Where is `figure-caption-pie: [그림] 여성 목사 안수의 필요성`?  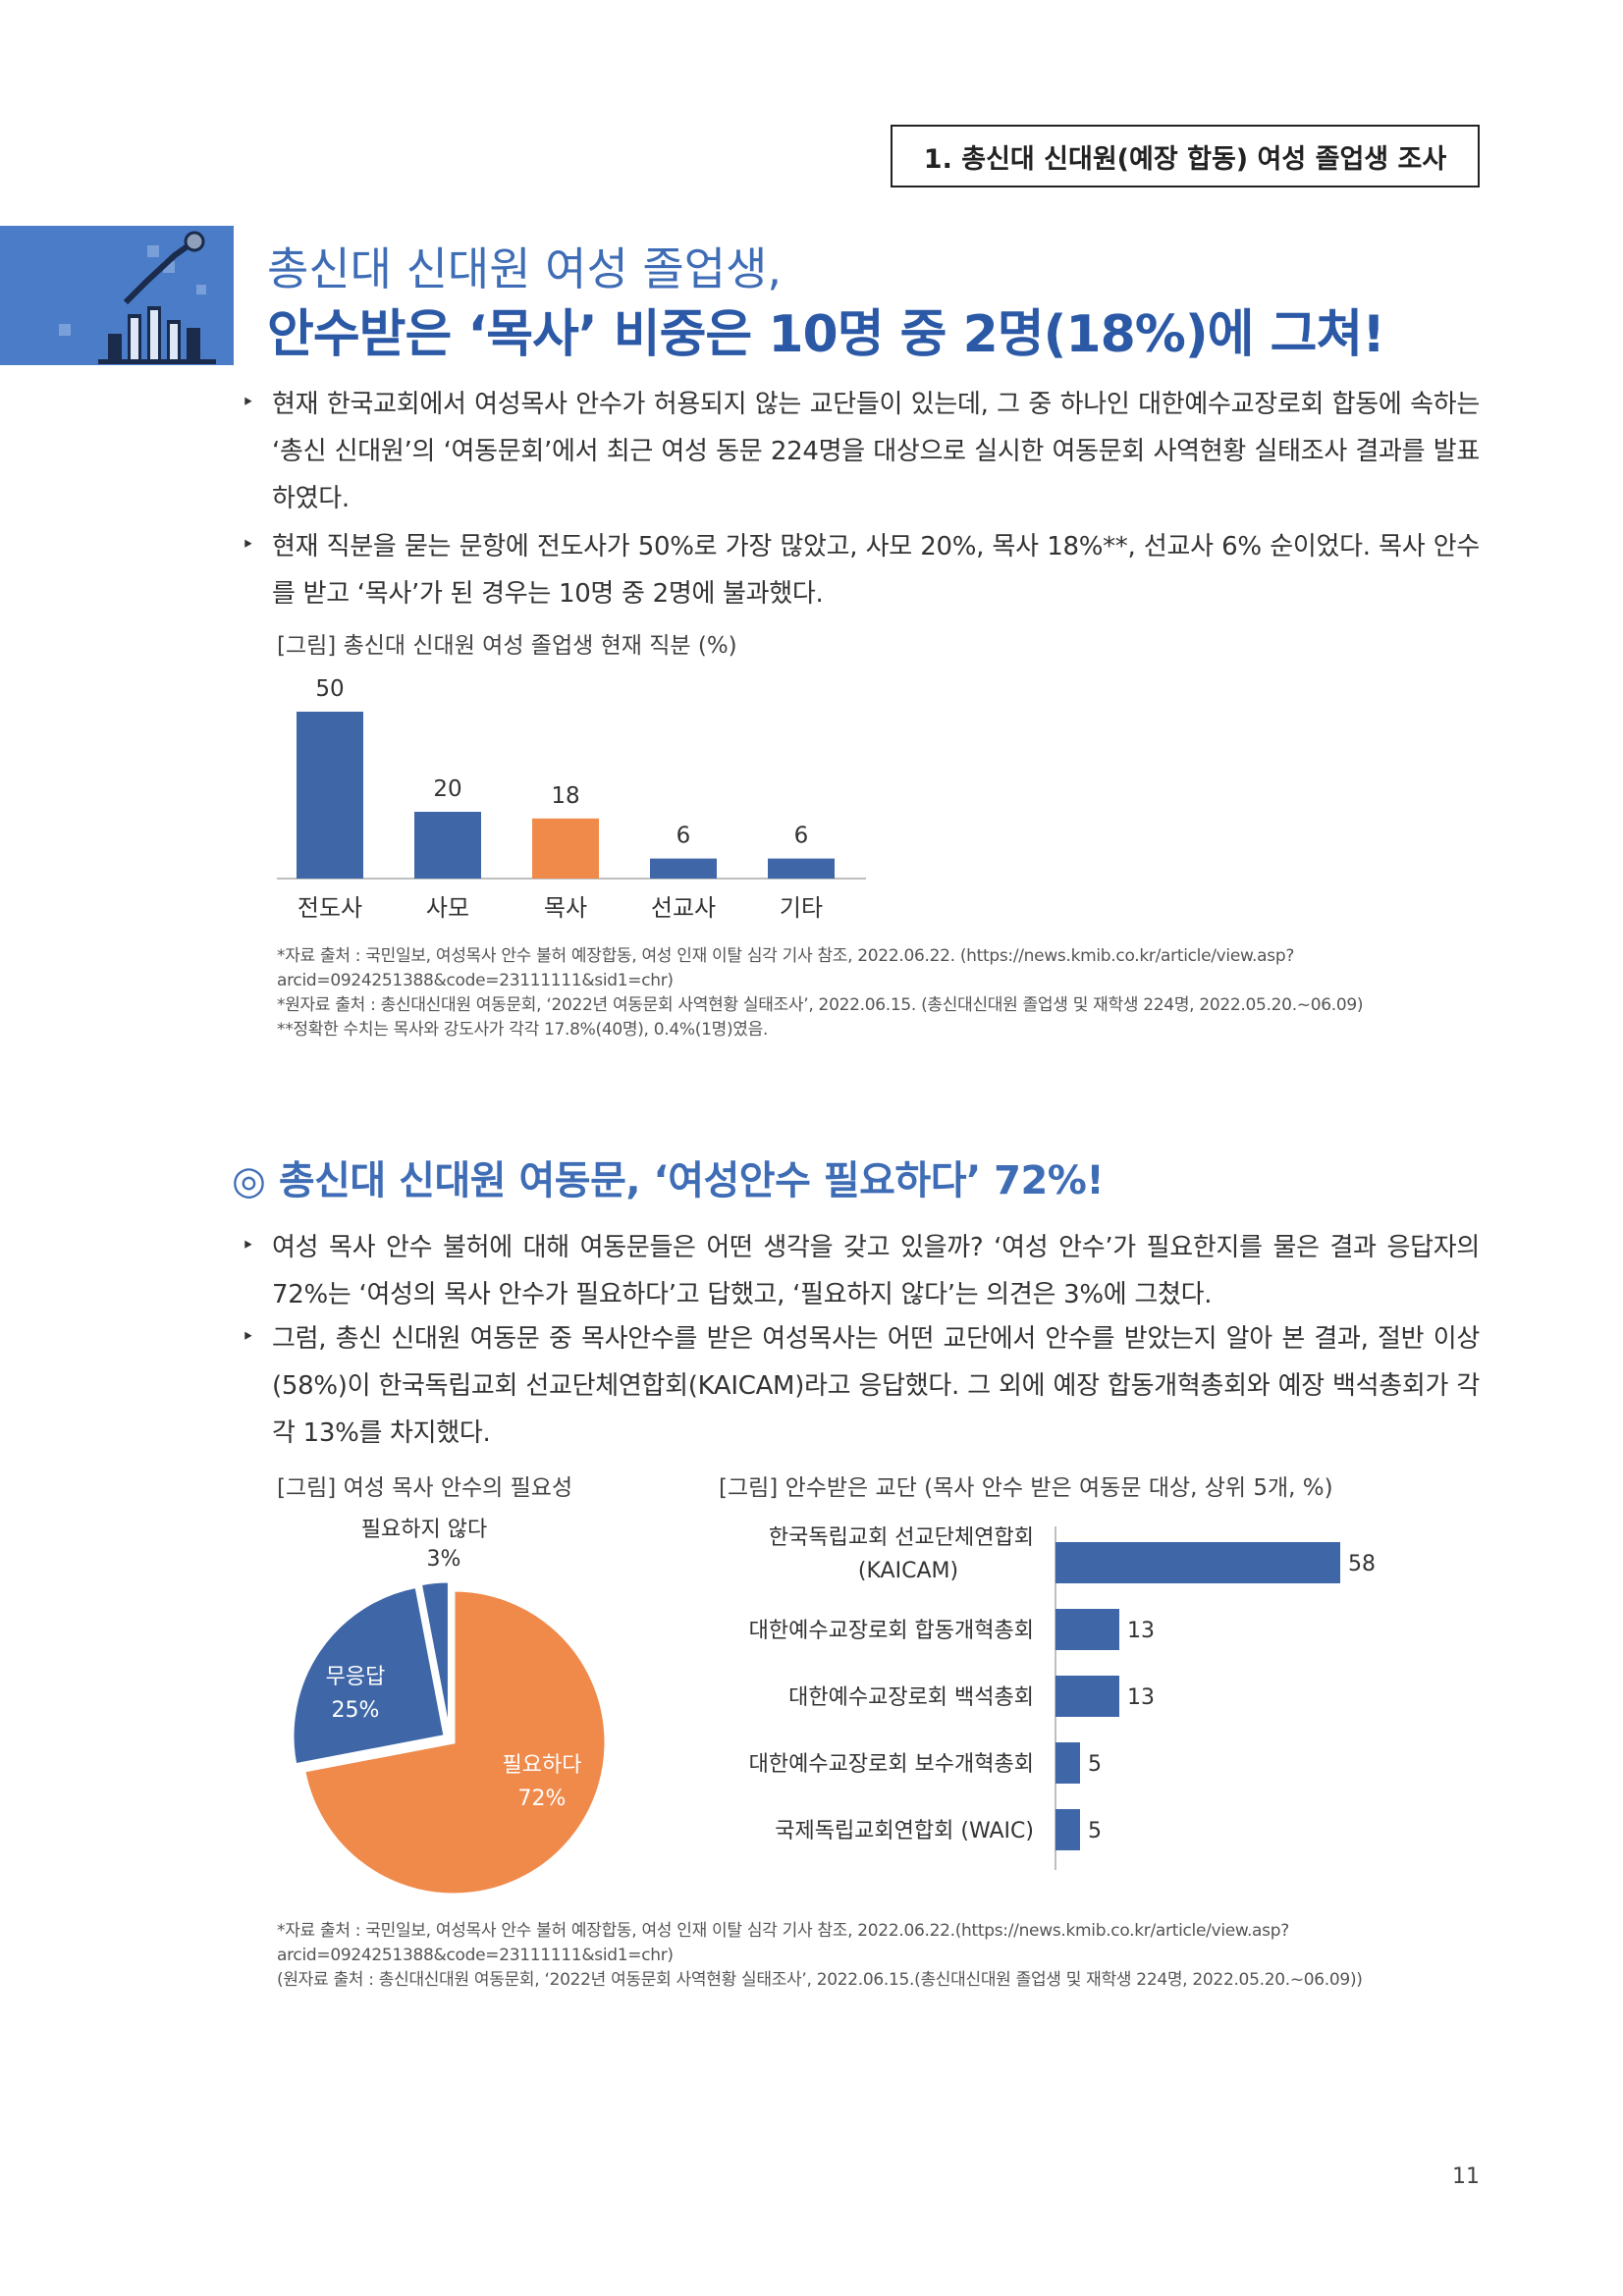
figure-caption-pie: [그림] 여성 목사 안수의 필요성 is located at coordinates (425, 1488).